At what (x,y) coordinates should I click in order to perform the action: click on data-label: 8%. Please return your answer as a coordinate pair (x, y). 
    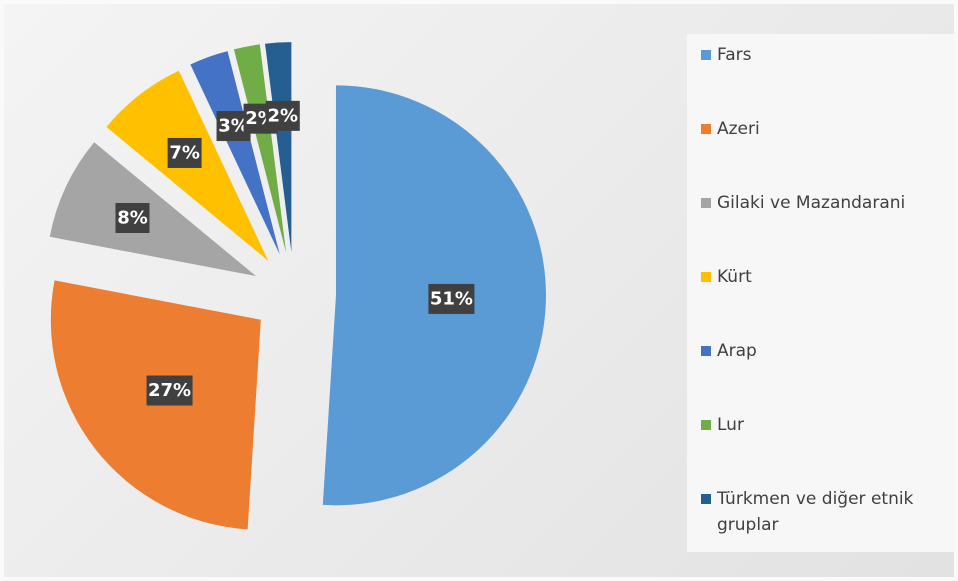
    Looking at the image, I should click on (132, 217).